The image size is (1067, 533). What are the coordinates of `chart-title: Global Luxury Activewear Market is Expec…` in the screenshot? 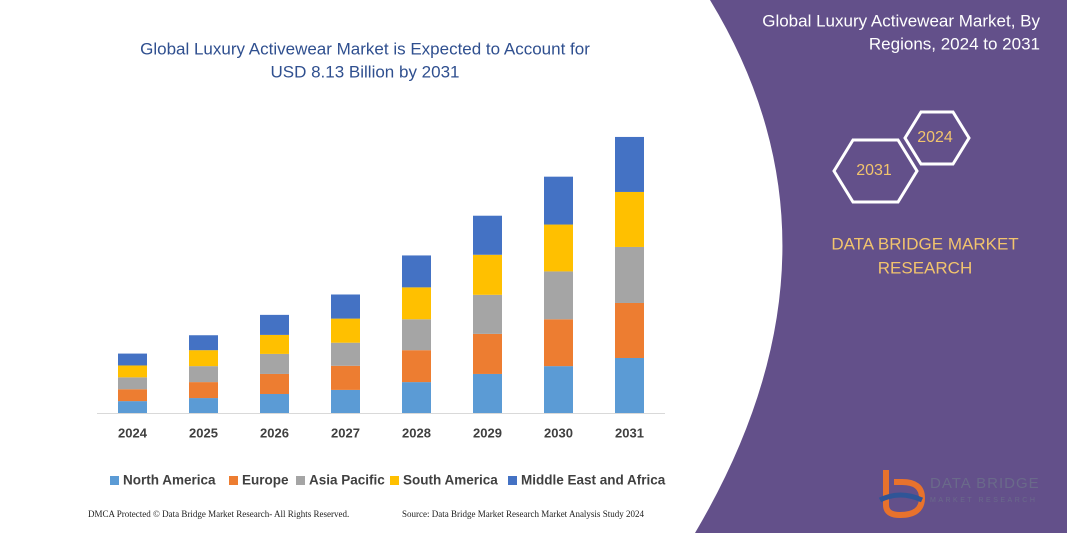 It's located at (365, 48).